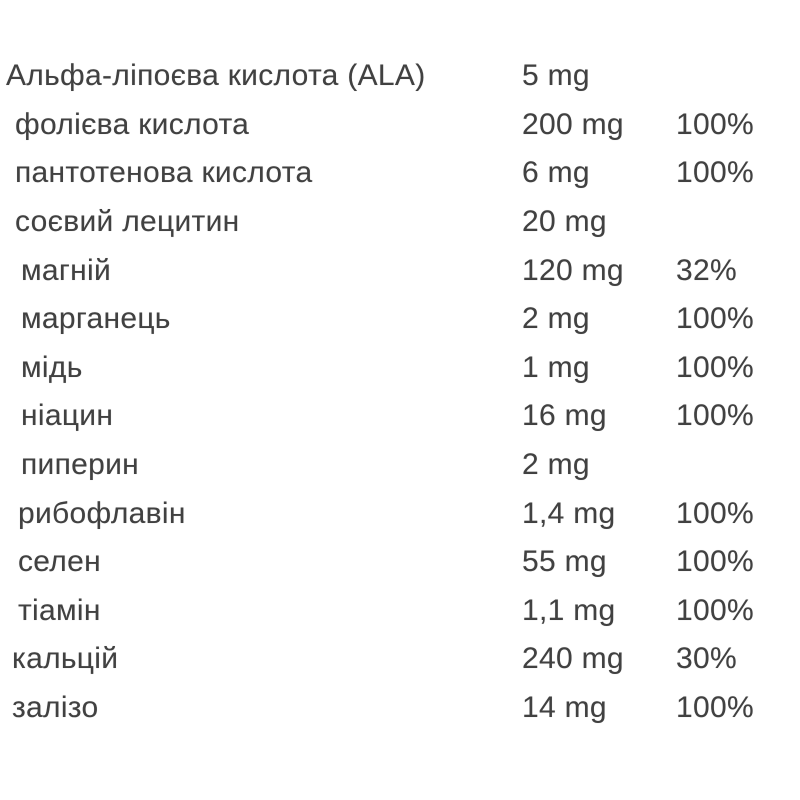 This screenshot has height=800, width=800. I want to click on nutrient-name: залізо, so click(55, 708).